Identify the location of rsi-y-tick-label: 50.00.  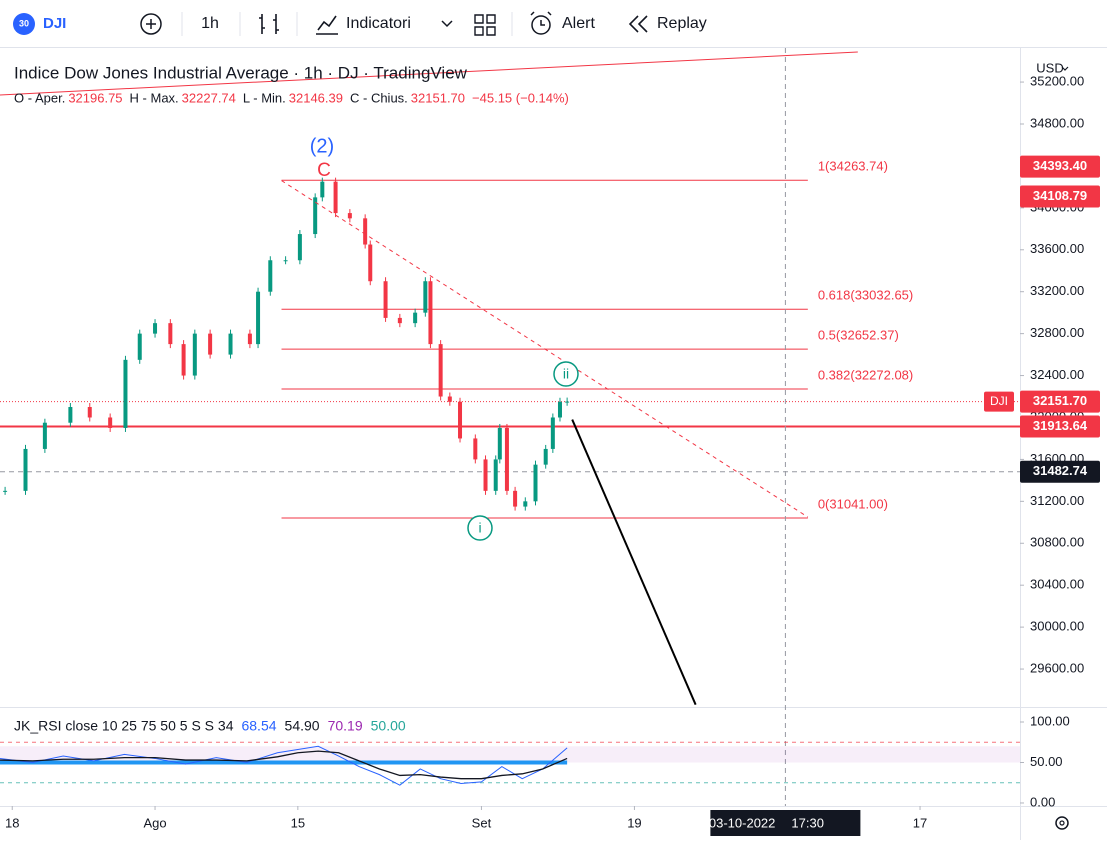
(1046, 761).